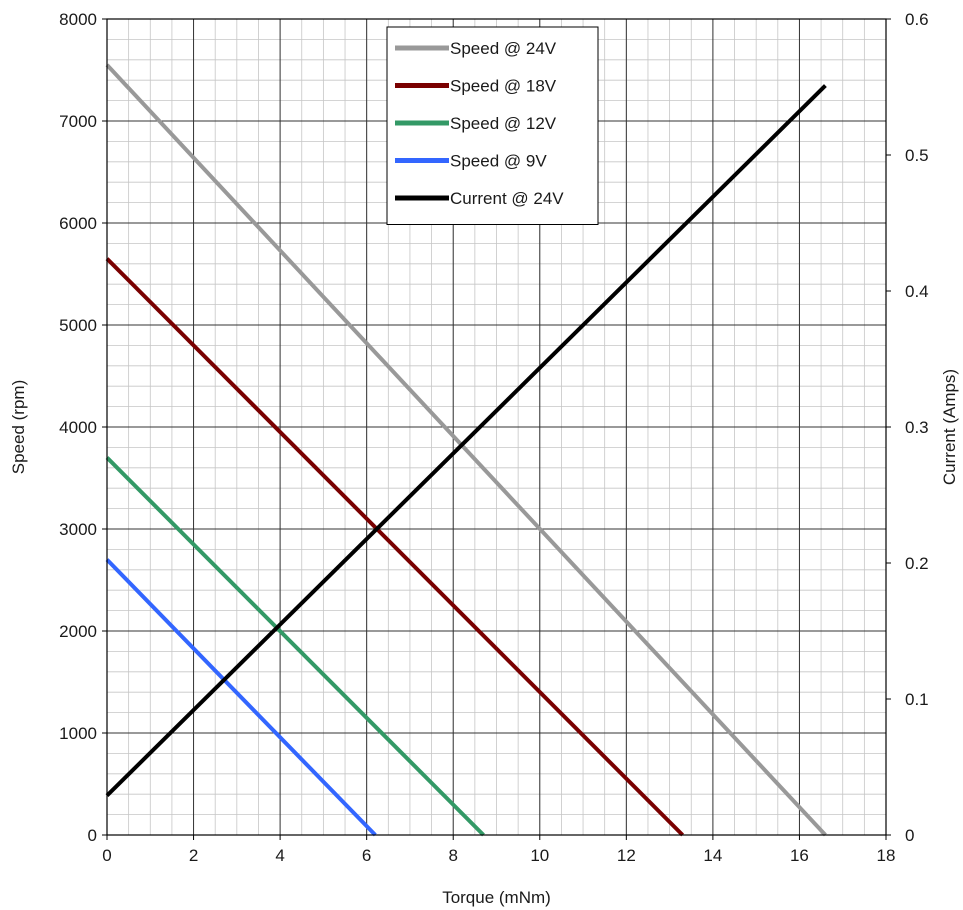 This screenshot has width=963, height=910. What do you see at coordinates (18, 427) in the screenshot?
I see `y-axis-title: Speed (rpm)` at bounding box center [18, 427].